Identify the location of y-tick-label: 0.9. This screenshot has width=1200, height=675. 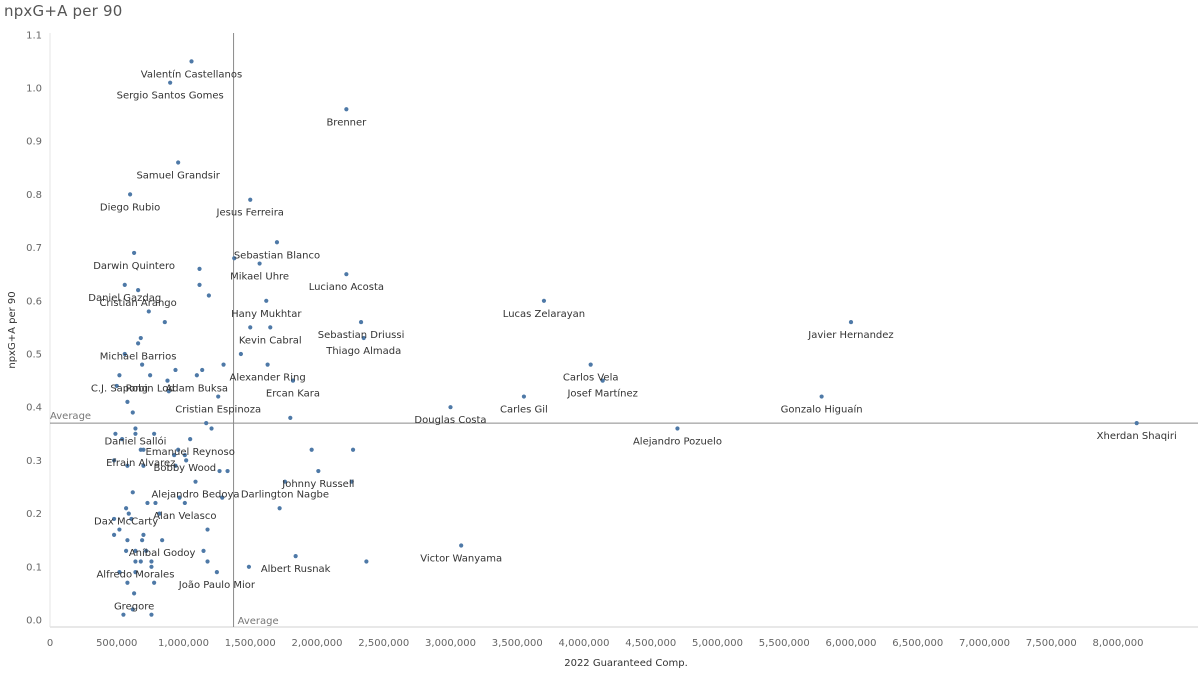
(34, 142).